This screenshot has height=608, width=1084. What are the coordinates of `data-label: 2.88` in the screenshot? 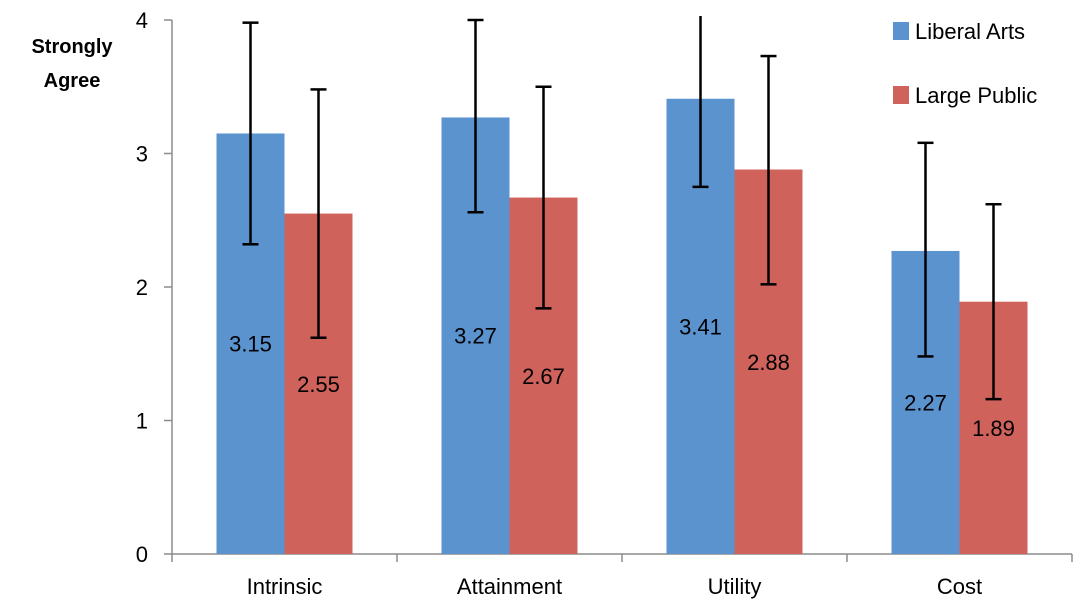 It's located at (768, 362).